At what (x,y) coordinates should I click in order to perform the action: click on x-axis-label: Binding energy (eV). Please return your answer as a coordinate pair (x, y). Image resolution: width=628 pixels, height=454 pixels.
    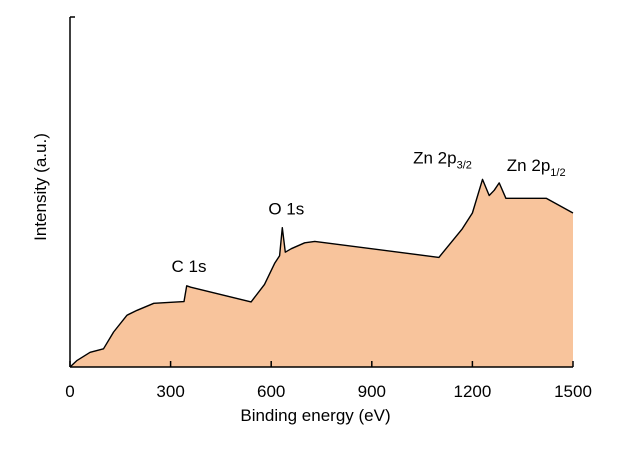
    Looking at the image, I should click on (315, 415).